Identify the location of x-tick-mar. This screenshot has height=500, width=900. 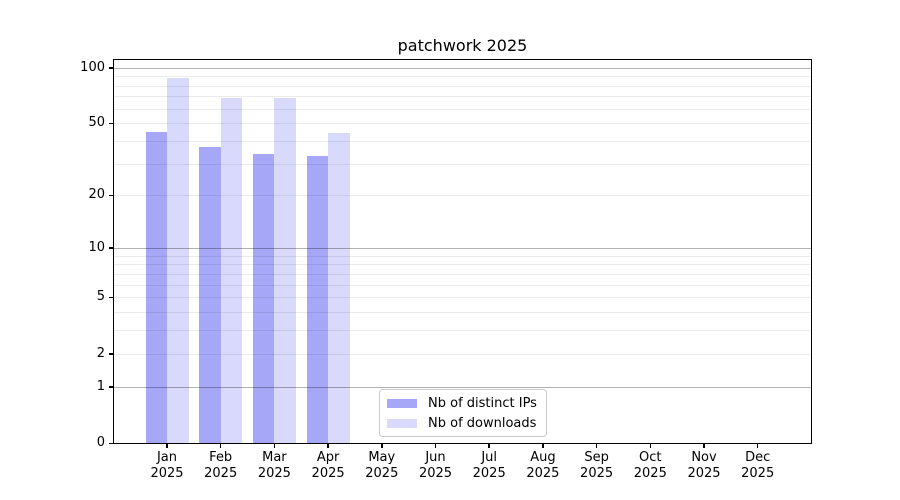
(274, 446).